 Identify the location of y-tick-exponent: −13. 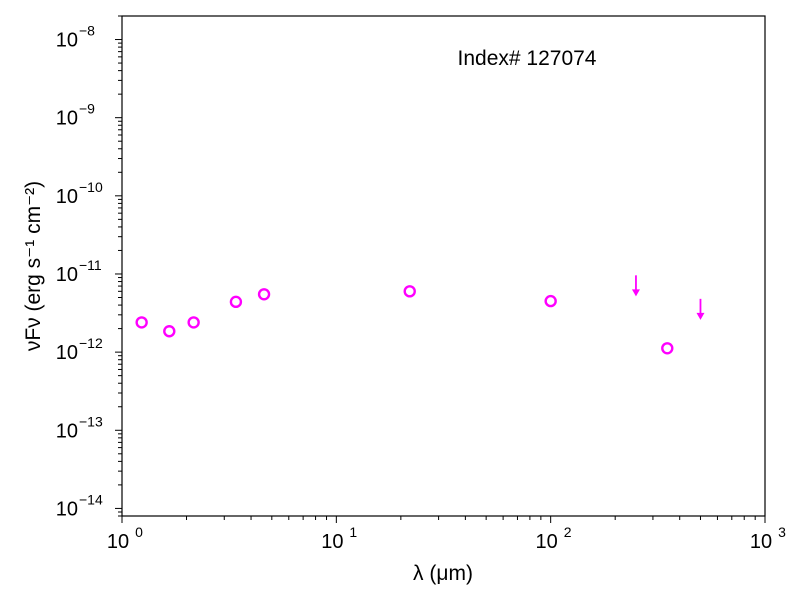
(91, 421).